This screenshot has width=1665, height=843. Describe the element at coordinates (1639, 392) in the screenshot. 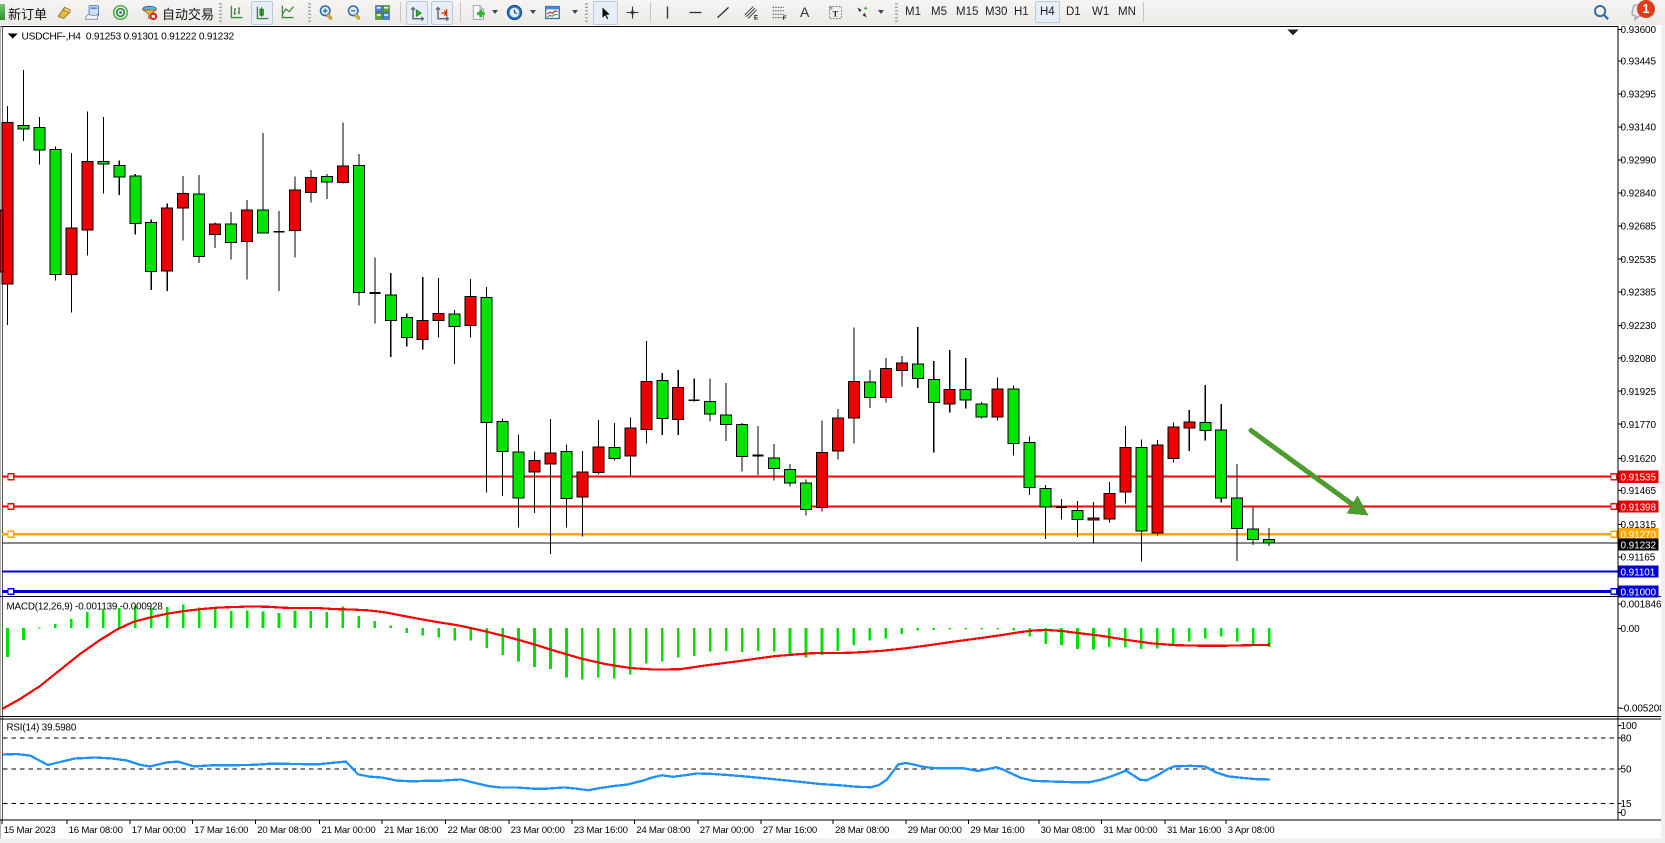

I see `svg-text: 0.91925` at that location.